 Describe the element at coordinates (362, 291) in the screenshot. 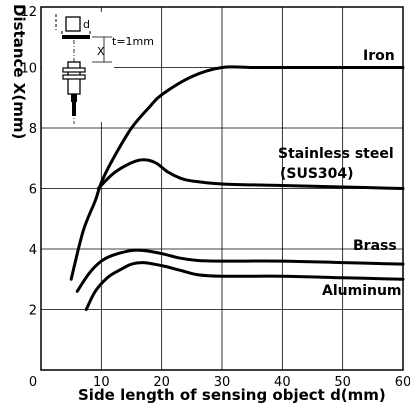

I see `series-label-aluminum: Aluminum` at that location.